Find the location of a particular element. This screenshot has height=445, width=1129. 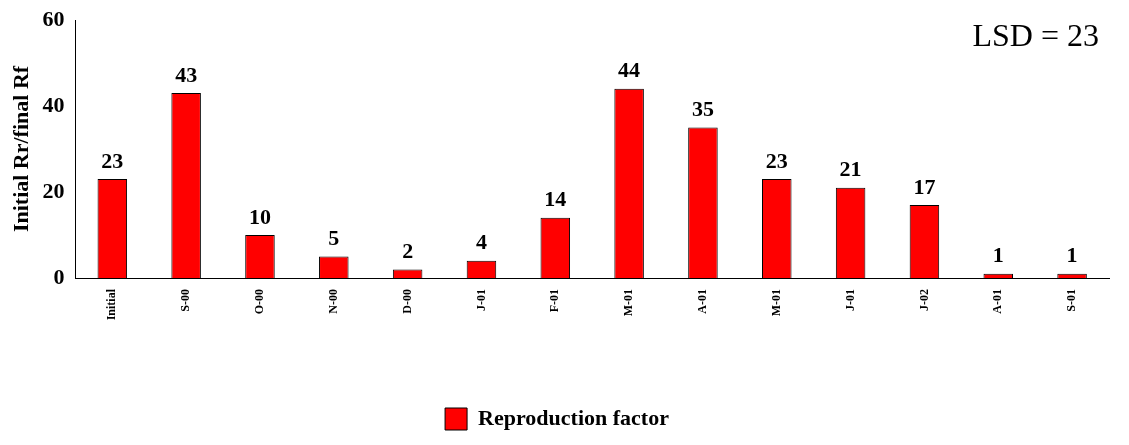

x-tick-label: S-01 is located at coordinates (1071, 300).